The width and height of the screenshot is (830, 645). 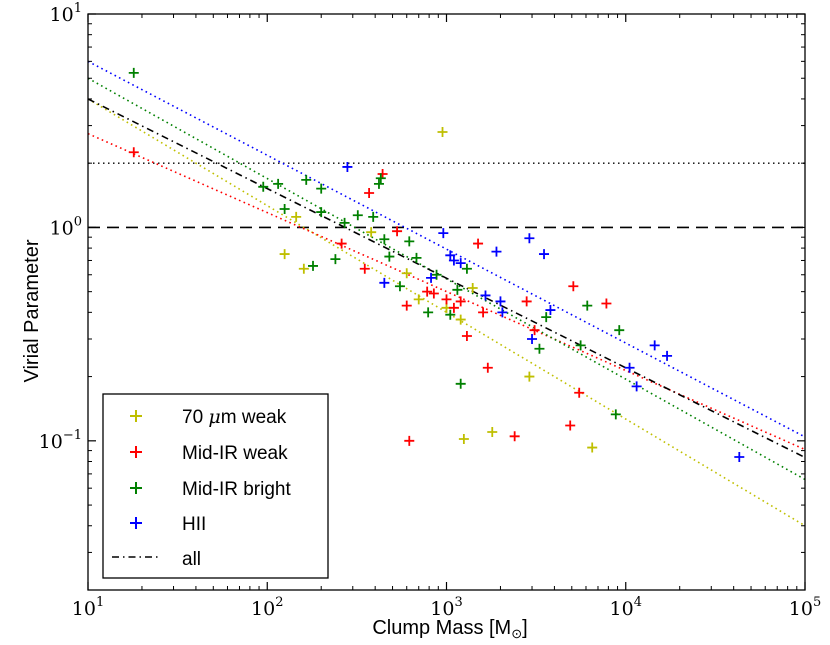 What do you see at coordinates (156, 559) in the screenshot?
I see `legend-item-all: all` at bounding box center [156, 559].